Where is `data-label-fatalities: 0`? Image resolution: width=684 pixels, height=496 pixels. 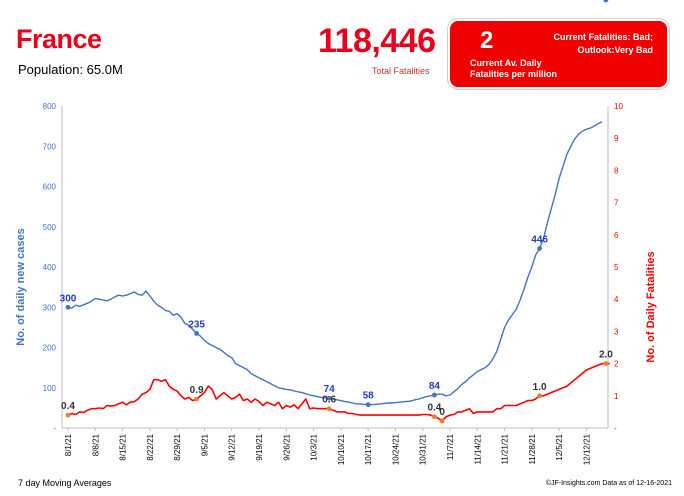
data-label-fatalities: 0 is located at coordinates (442, 412).